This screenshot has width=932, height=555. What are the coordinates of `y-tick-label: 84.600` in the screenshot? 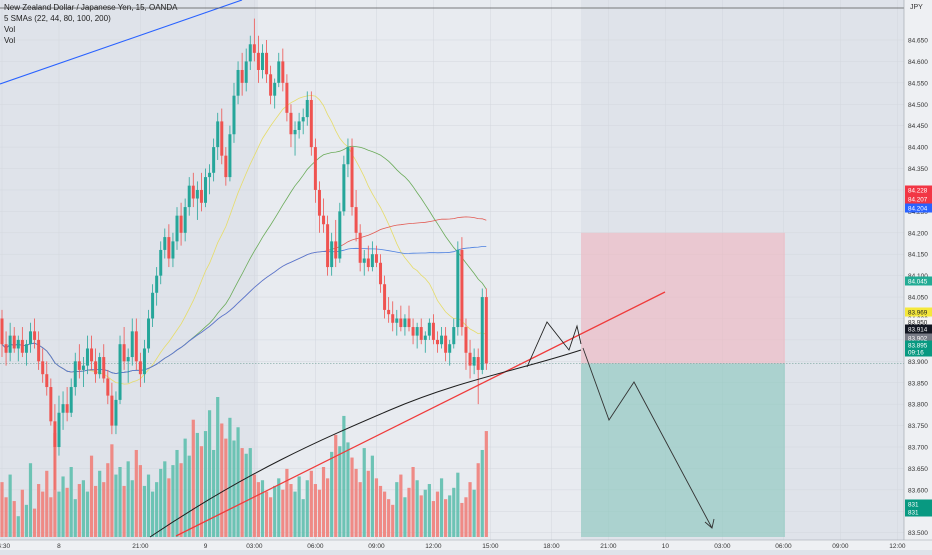 It's located at (918, 62).